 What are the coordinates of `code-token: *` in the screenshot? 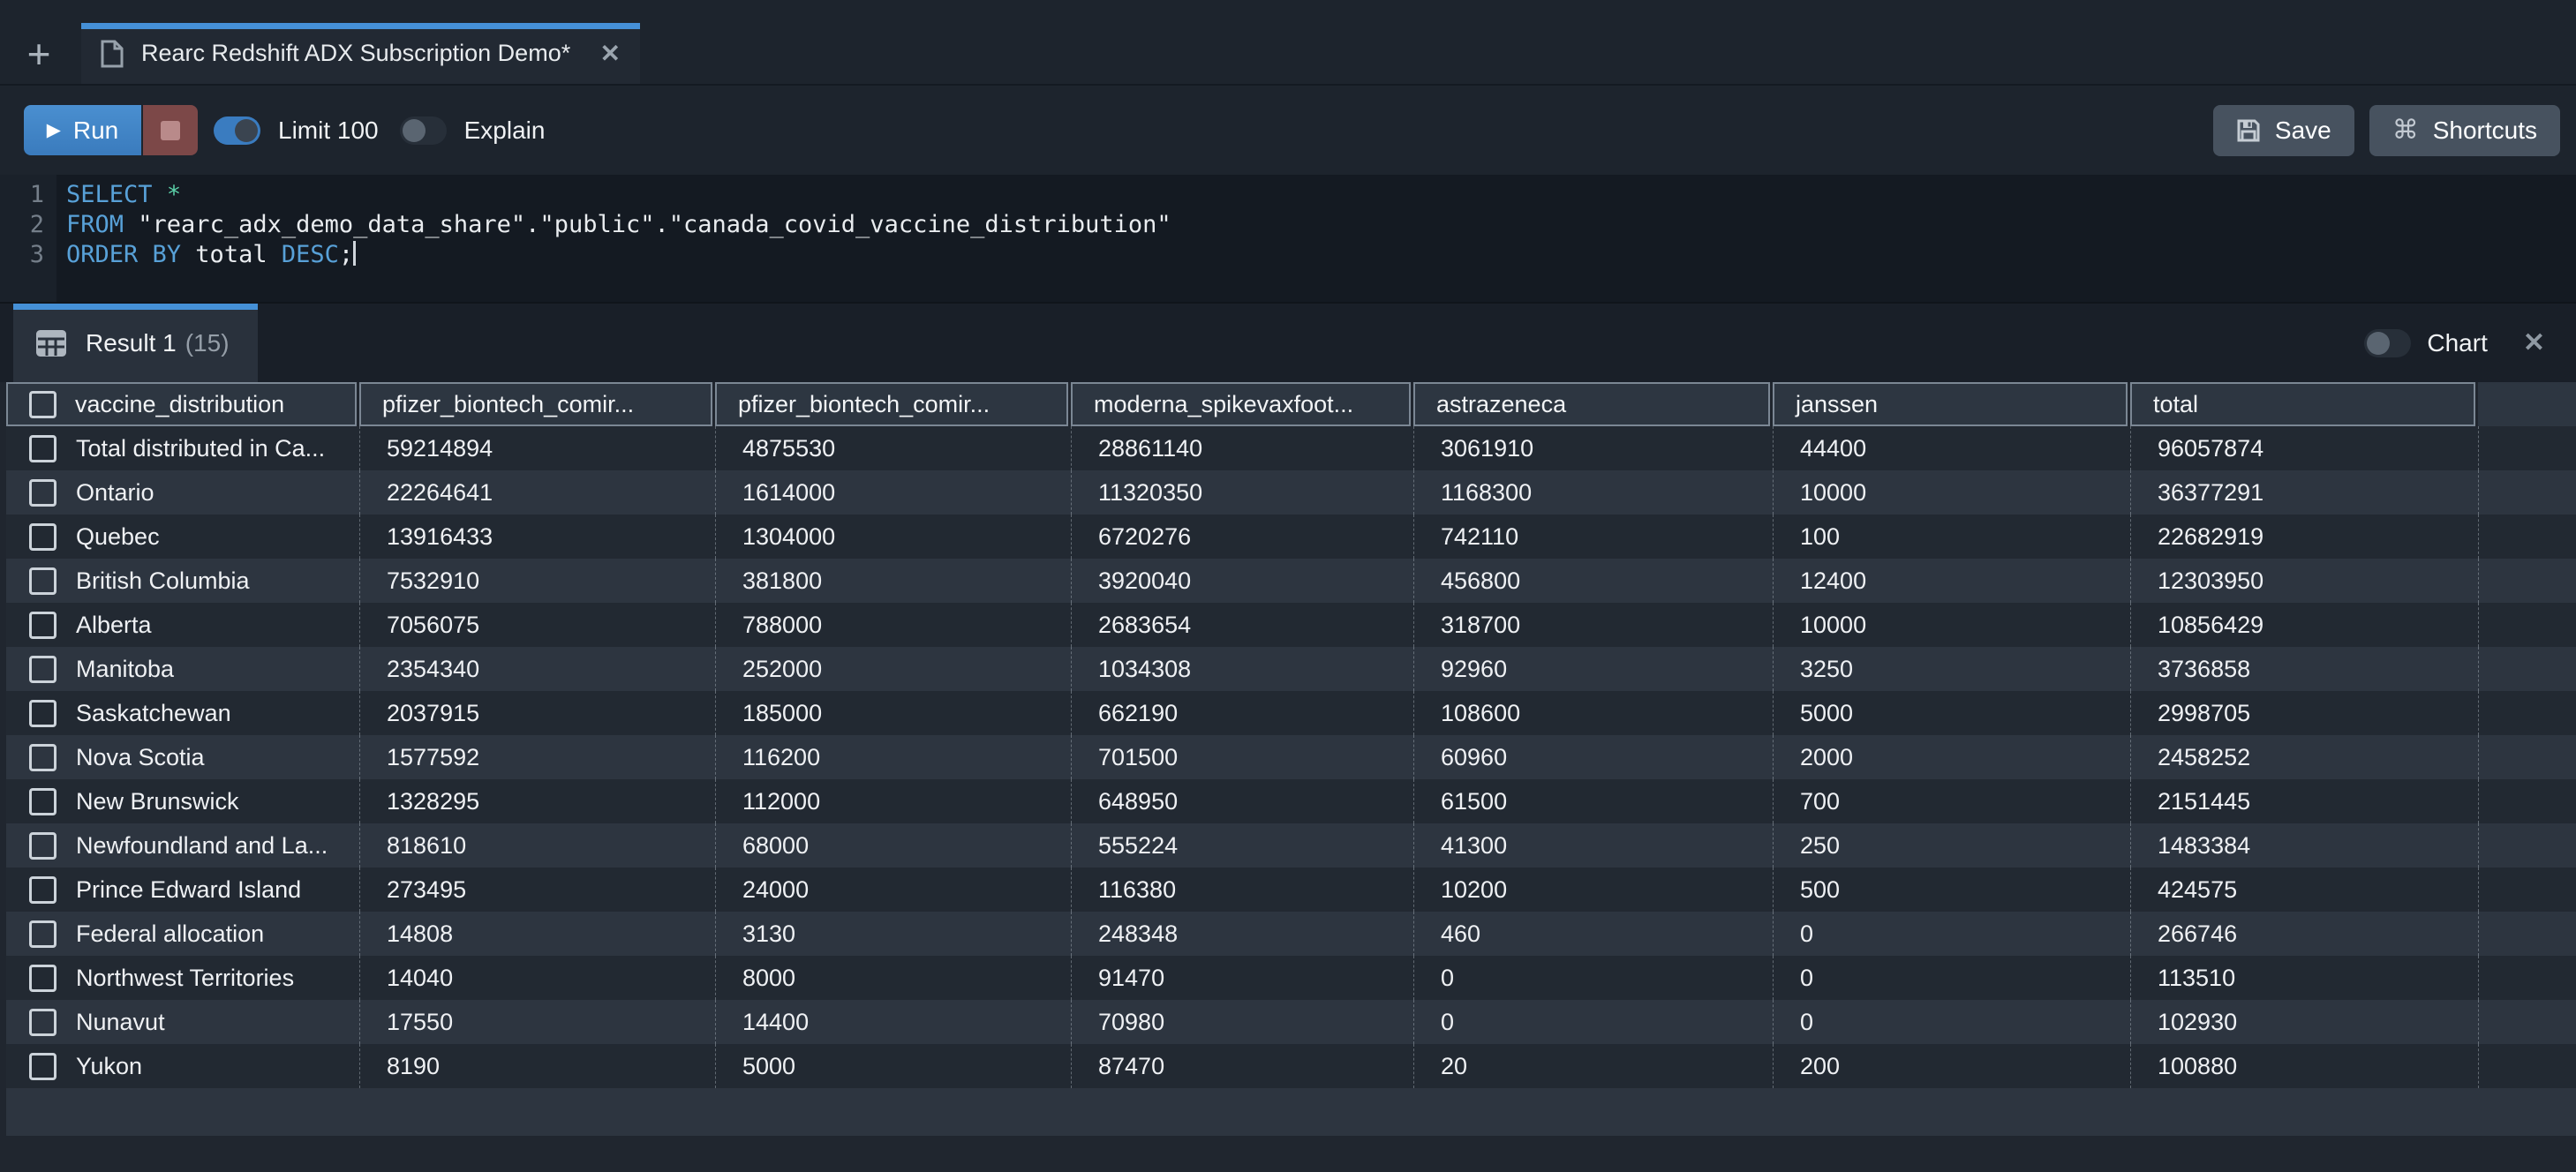 It's located at (174, 194).